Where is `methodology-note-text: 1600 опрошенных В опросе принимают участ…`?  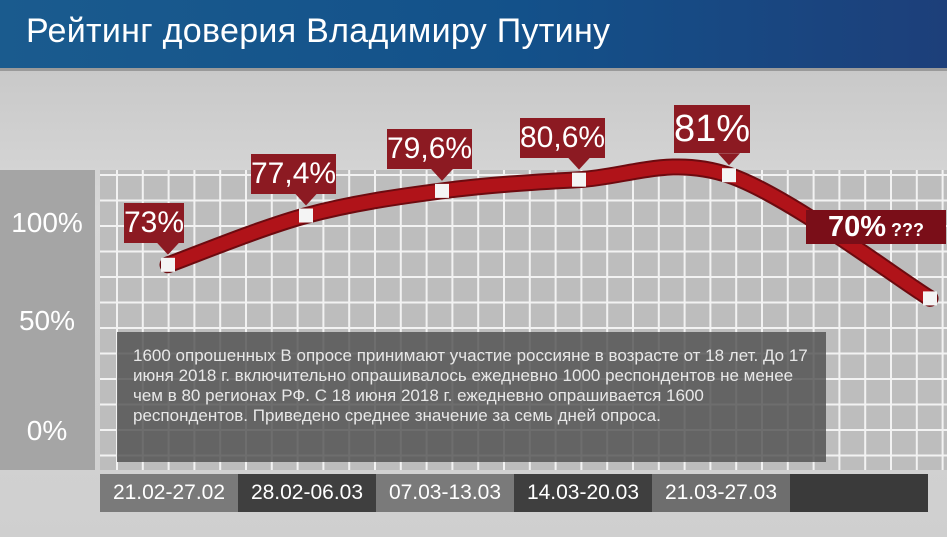 methodology-note-text: 1600 опрошенных В опросе принимают участ… is located at coordinates (470, 385).